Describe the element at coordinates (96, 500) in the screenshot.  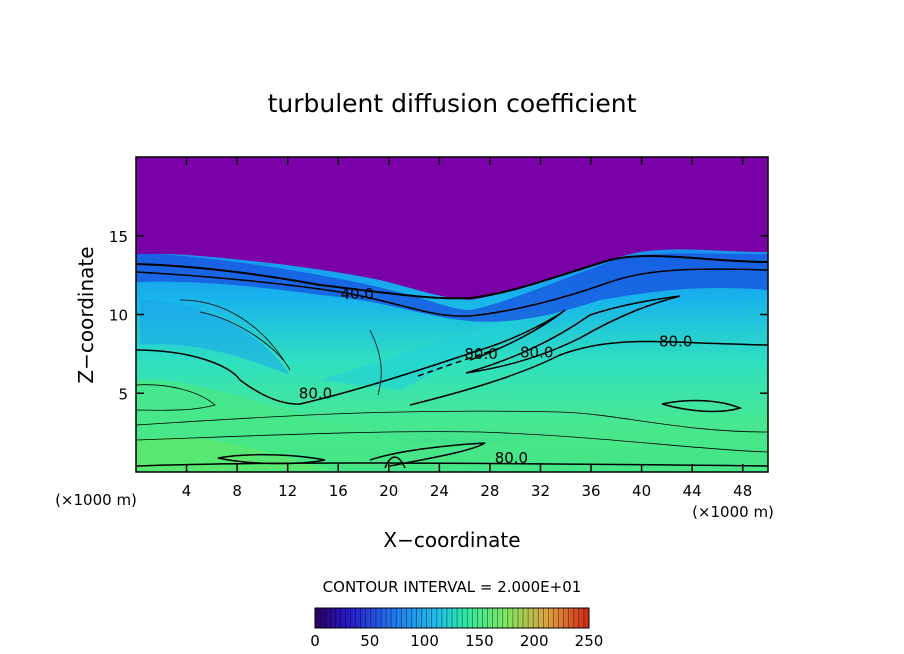
I see `x-axis-unit-left: (×1000 m)` at that location.